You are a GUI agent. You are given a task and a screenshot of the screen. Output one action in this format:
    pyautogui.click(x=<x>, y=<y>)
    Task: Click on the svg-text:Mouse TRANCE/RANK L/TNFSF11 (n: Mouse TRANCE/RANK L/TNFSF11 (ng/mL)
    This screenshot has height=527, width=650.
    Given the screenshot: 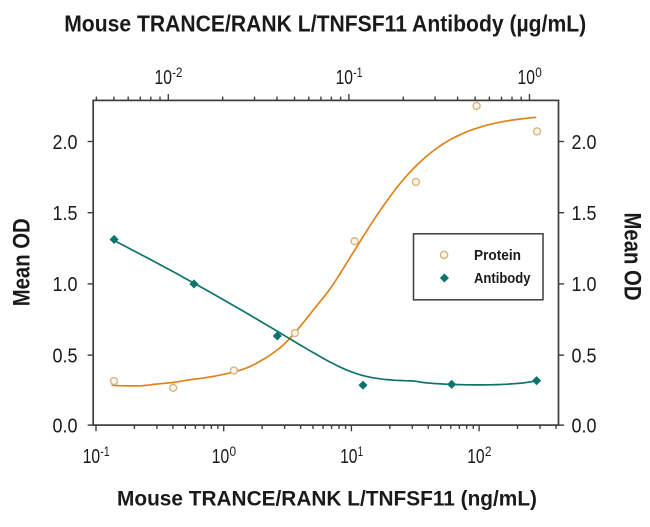 What is the action you would take?
    pyautogui.click(x=327, y=499)
    